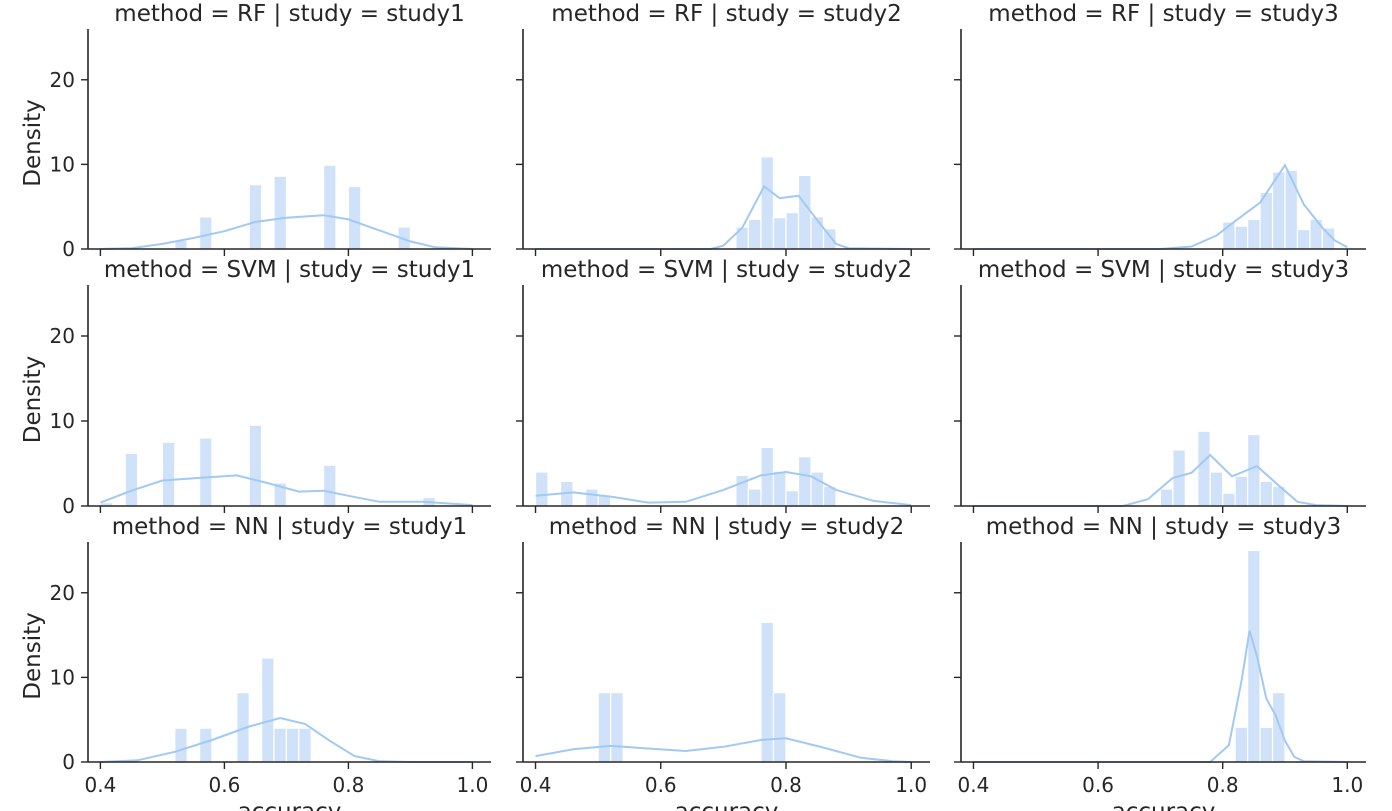  I want to click on panel-title: method = NN | study = study1, so click(290, 527).